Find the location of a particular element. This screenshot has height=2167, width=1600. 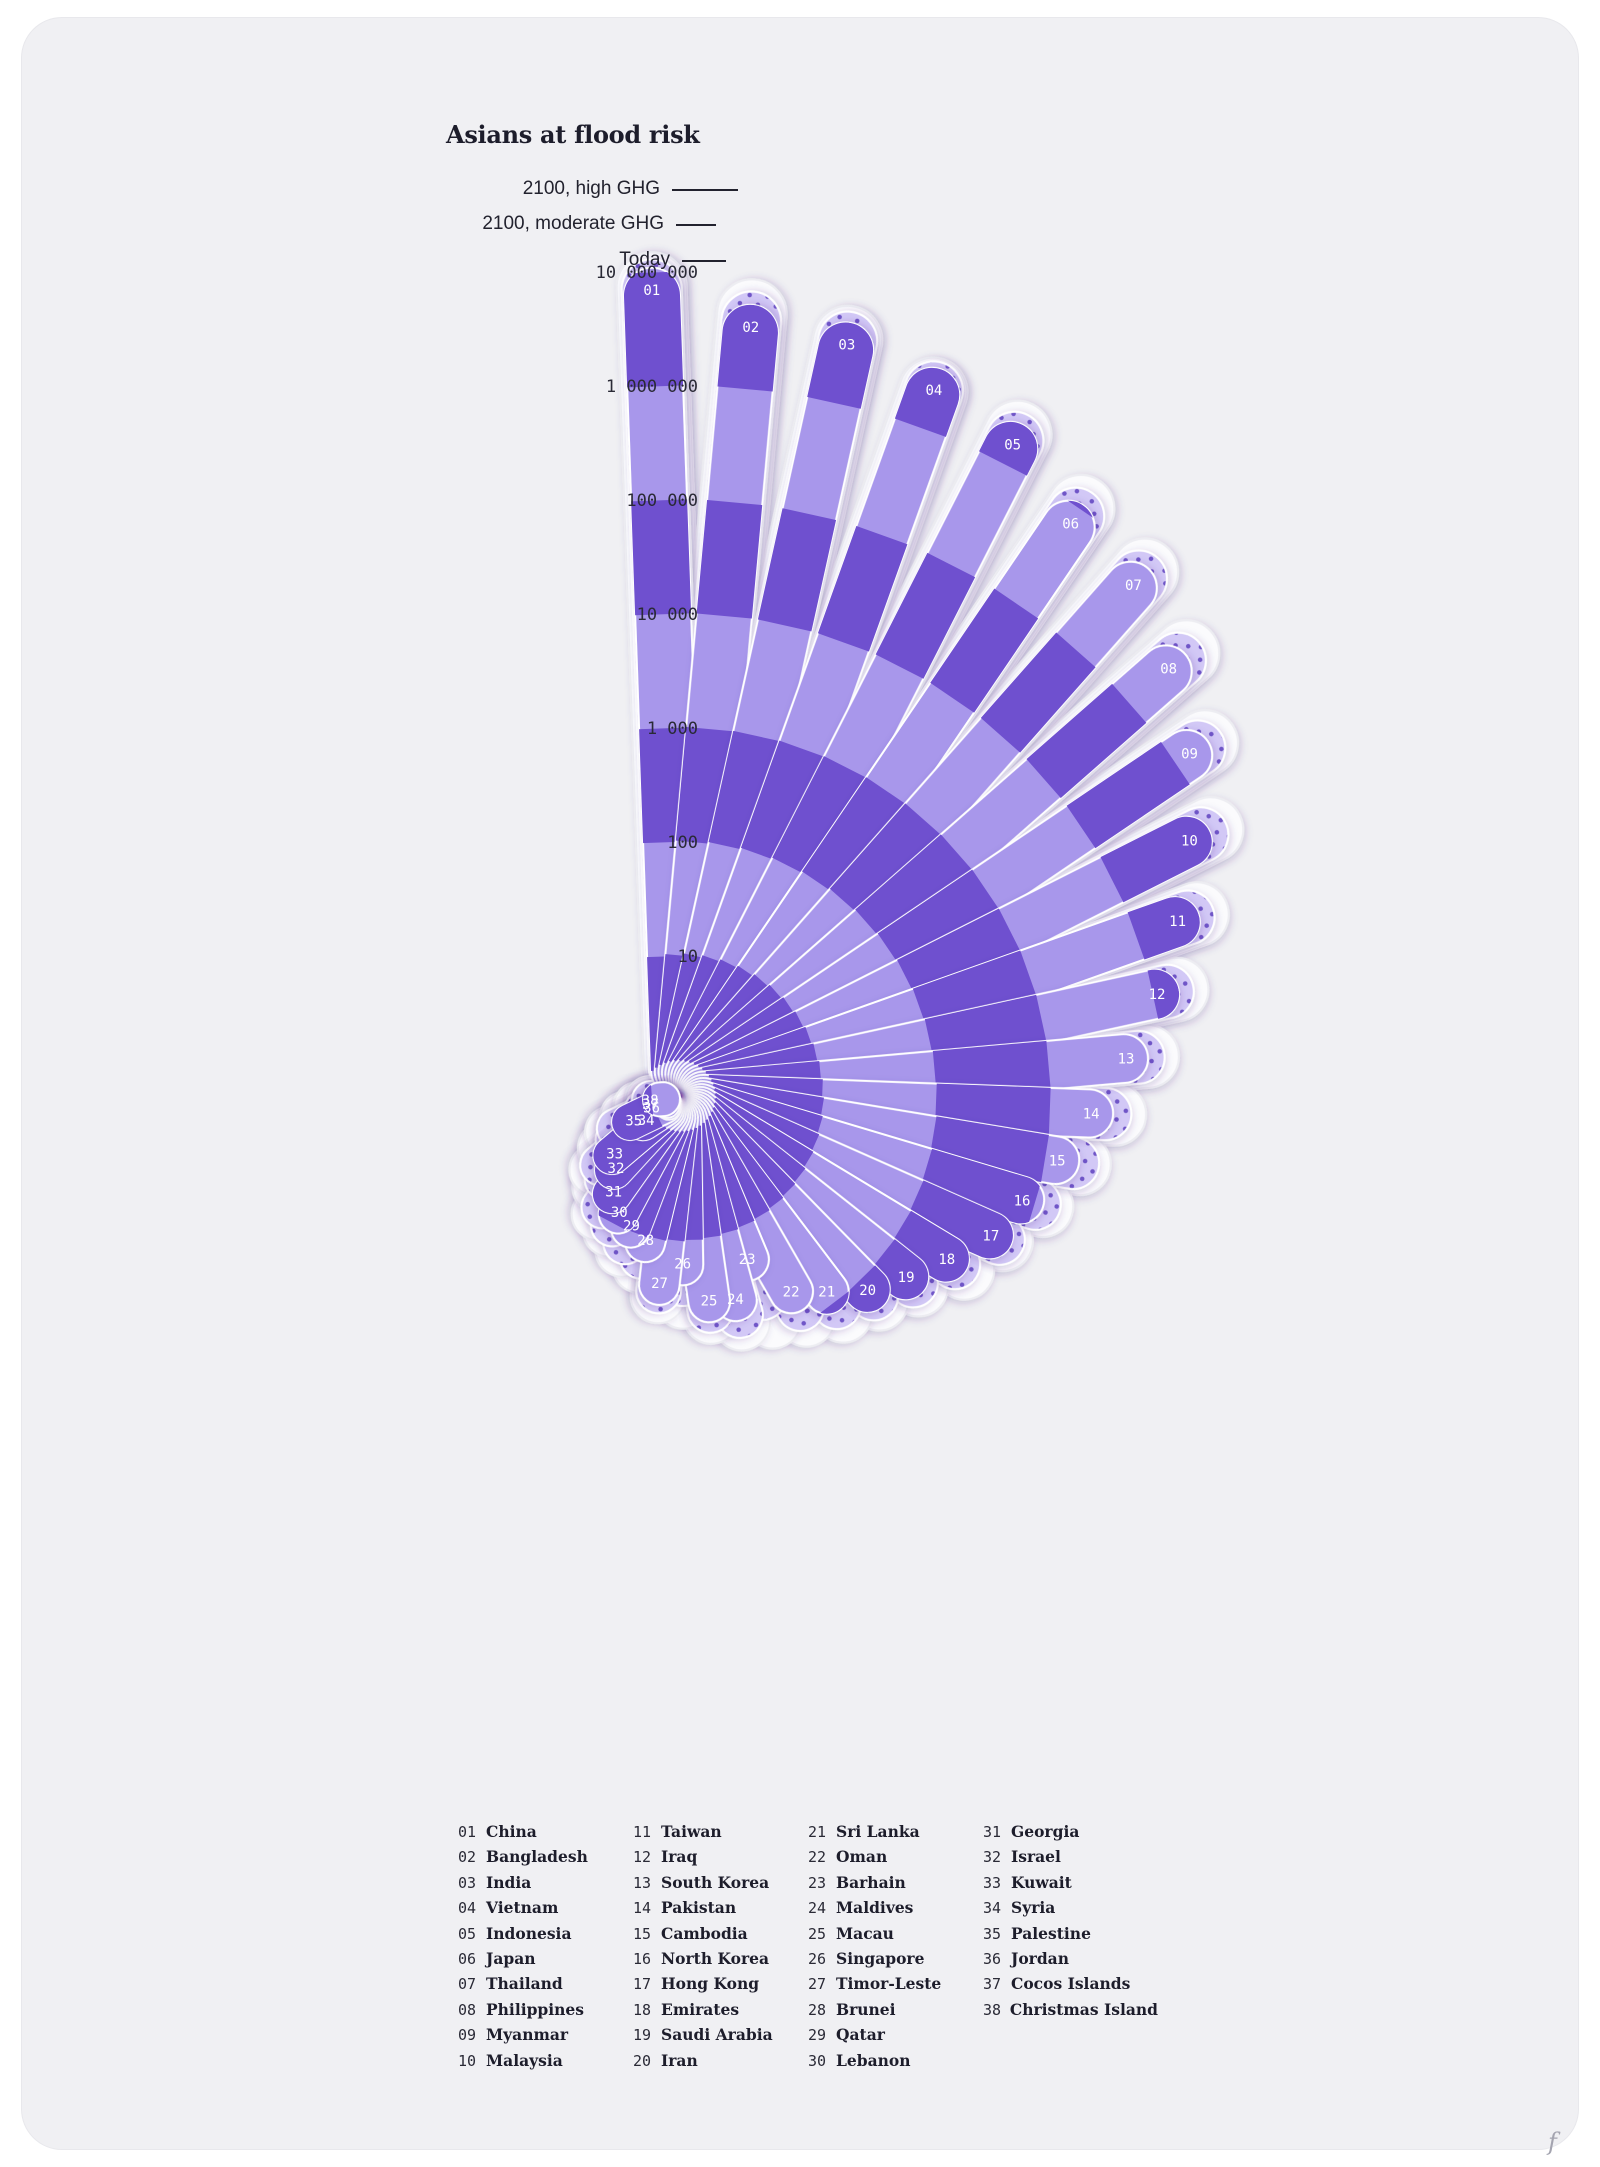

bar-label-04: 04 is located at coordinates (933, 391).